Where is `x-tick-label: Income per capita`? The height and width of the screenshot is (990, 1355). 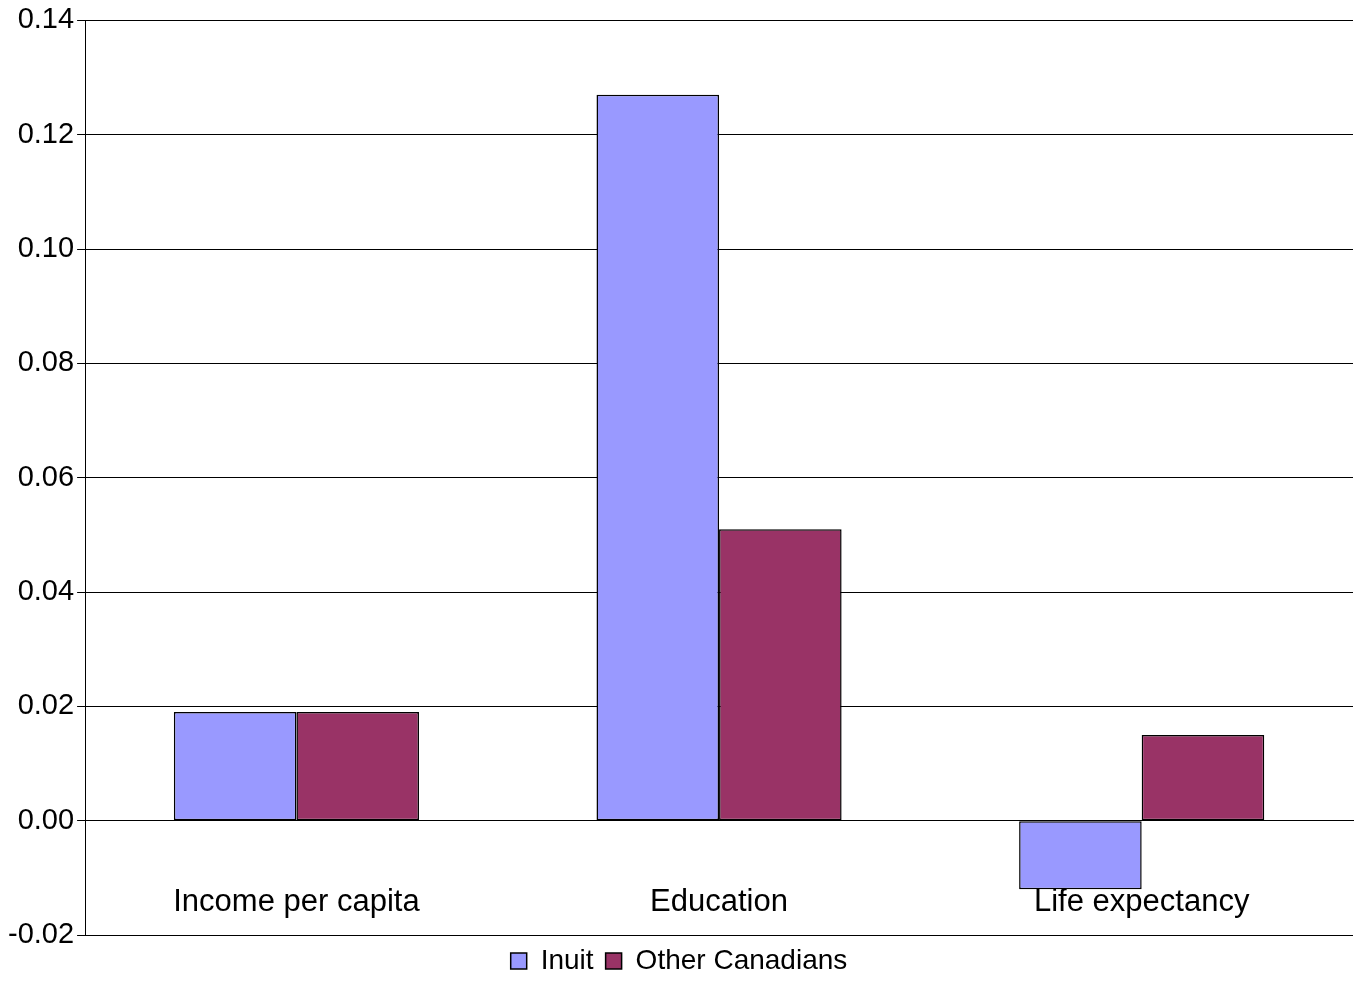 x-tick-label: Income per capita is located at coordinates (297, 900).